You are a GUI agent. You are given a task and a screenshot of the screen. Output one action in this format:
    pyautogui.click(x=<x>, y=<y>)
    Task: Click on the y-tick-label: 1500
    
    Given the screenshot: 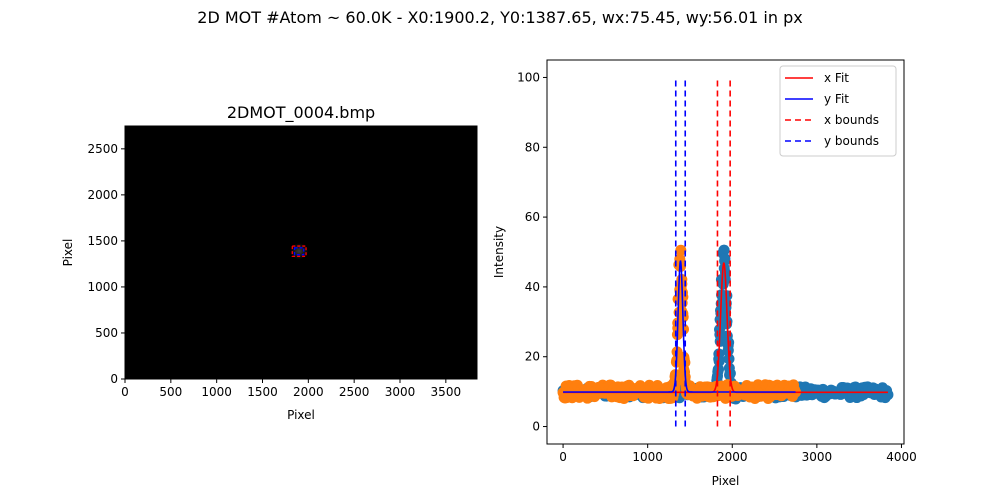 What is the action you would take?
    pyautogui.click(x=102, y=241)
    